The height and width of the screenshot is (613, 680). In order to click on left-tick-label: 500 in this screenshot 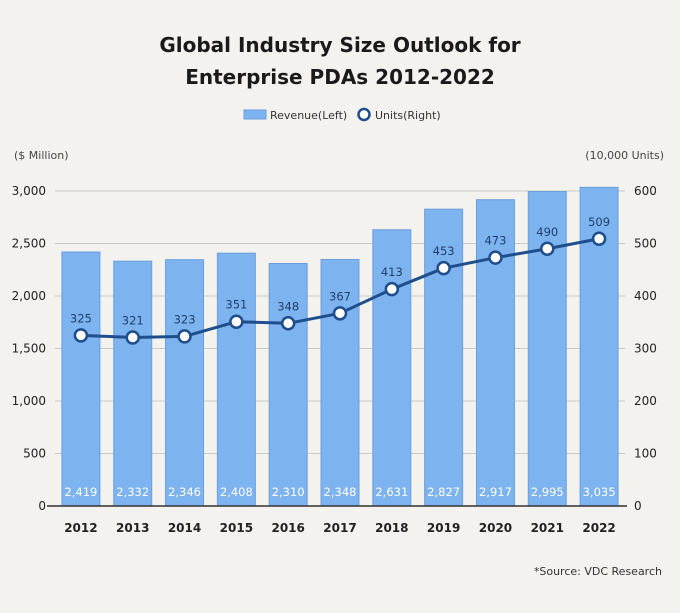, I will do `click(34, 454)`.